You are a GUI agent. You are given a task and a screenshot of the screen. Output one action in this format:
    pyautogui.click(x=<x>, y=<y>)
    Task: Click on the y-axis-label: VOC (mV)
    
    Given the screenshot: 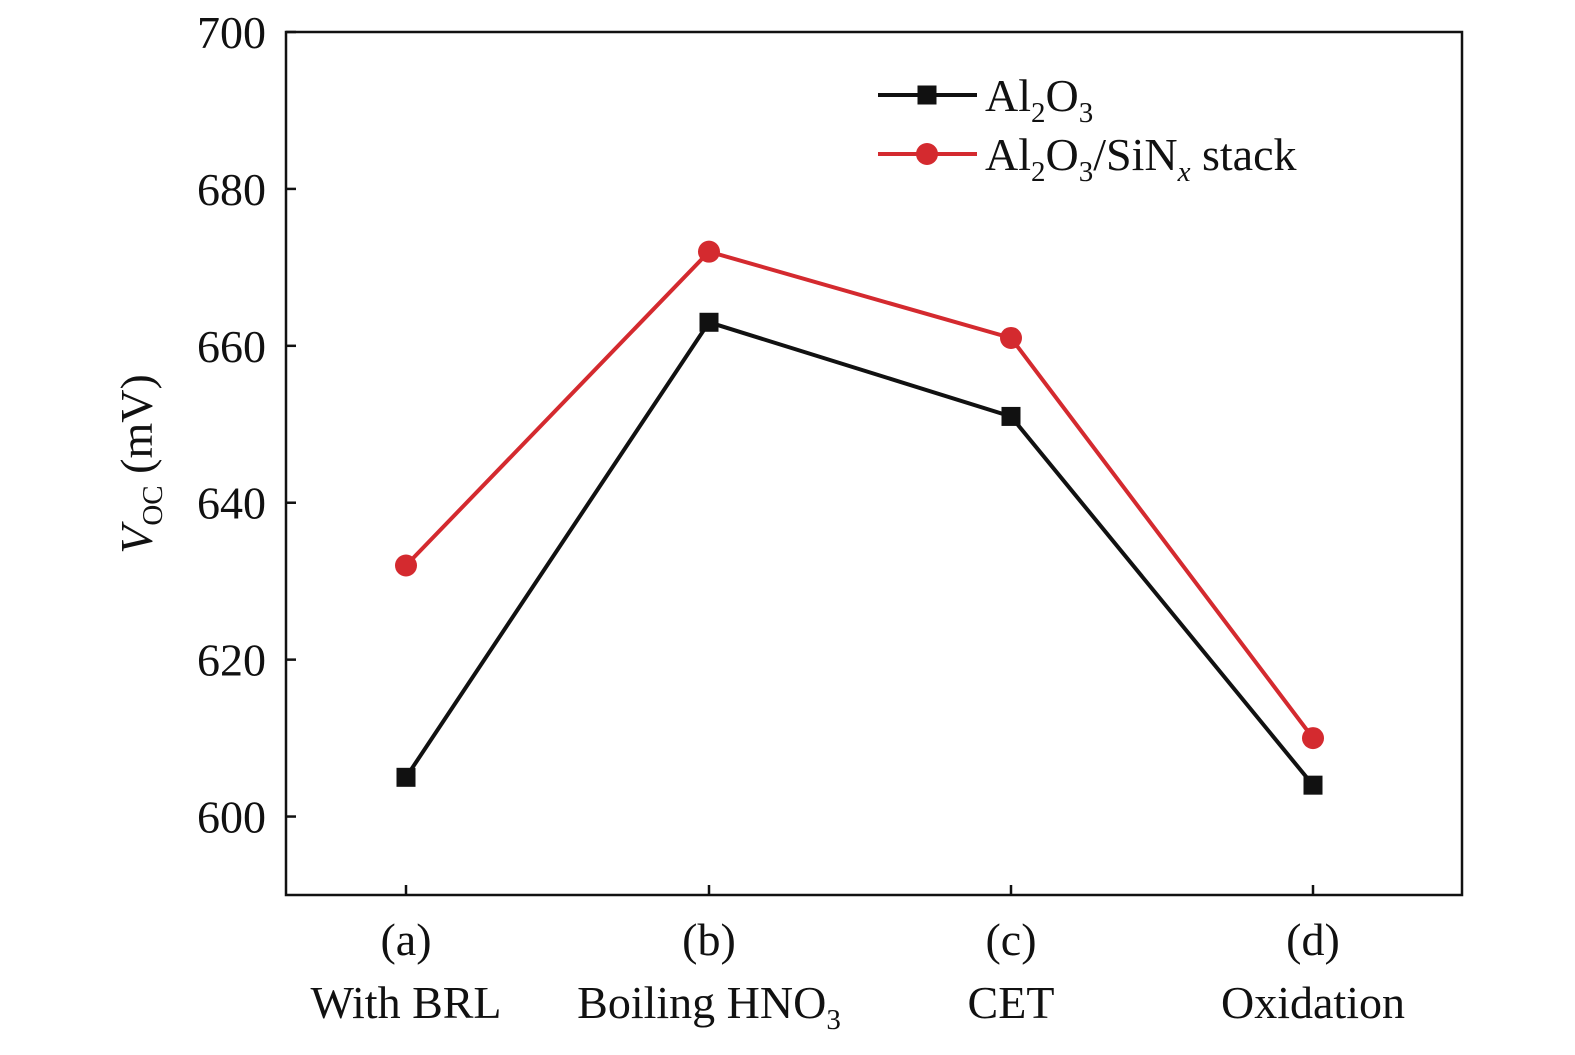 What is the action you would take?
    pyautogui.click(x=140, y=464)
    